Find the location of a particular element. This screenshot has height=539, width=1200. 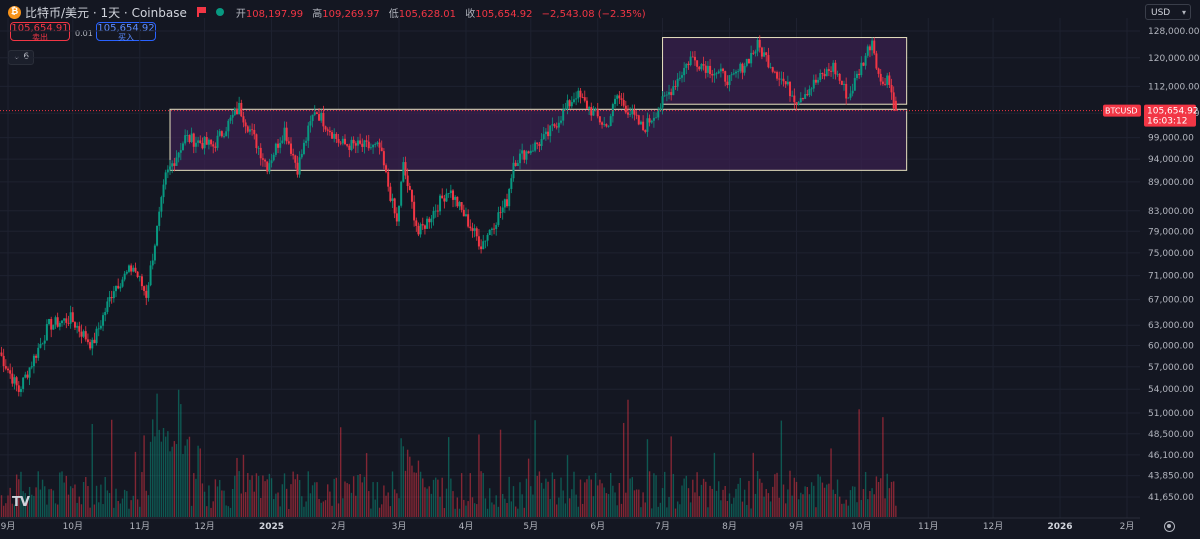

tradingview-logo: TV is located at coordinates (21, 502).